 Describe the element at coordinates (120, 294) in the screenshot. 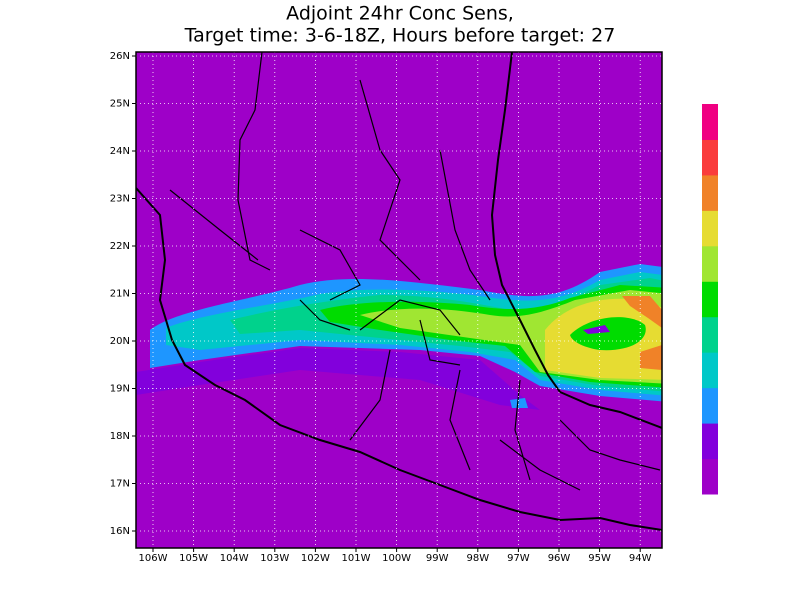

I see `lat-label: 21N` at that location.